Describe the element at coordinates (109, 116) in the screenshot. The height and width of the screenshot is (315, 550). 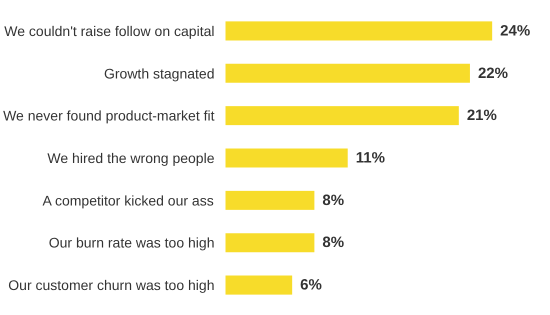
I see `y-tick-label: We never found product-market fit` at that location.